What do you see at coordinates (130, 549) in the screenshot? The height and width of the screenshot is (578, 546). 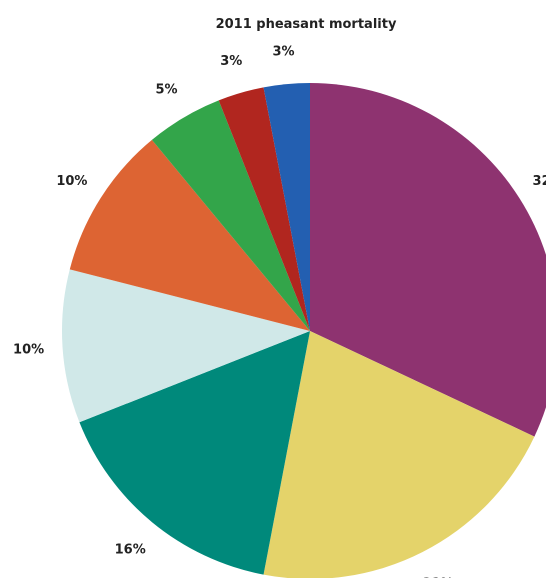 I see `slice-label: 16%` at bounding box center [130, 549].